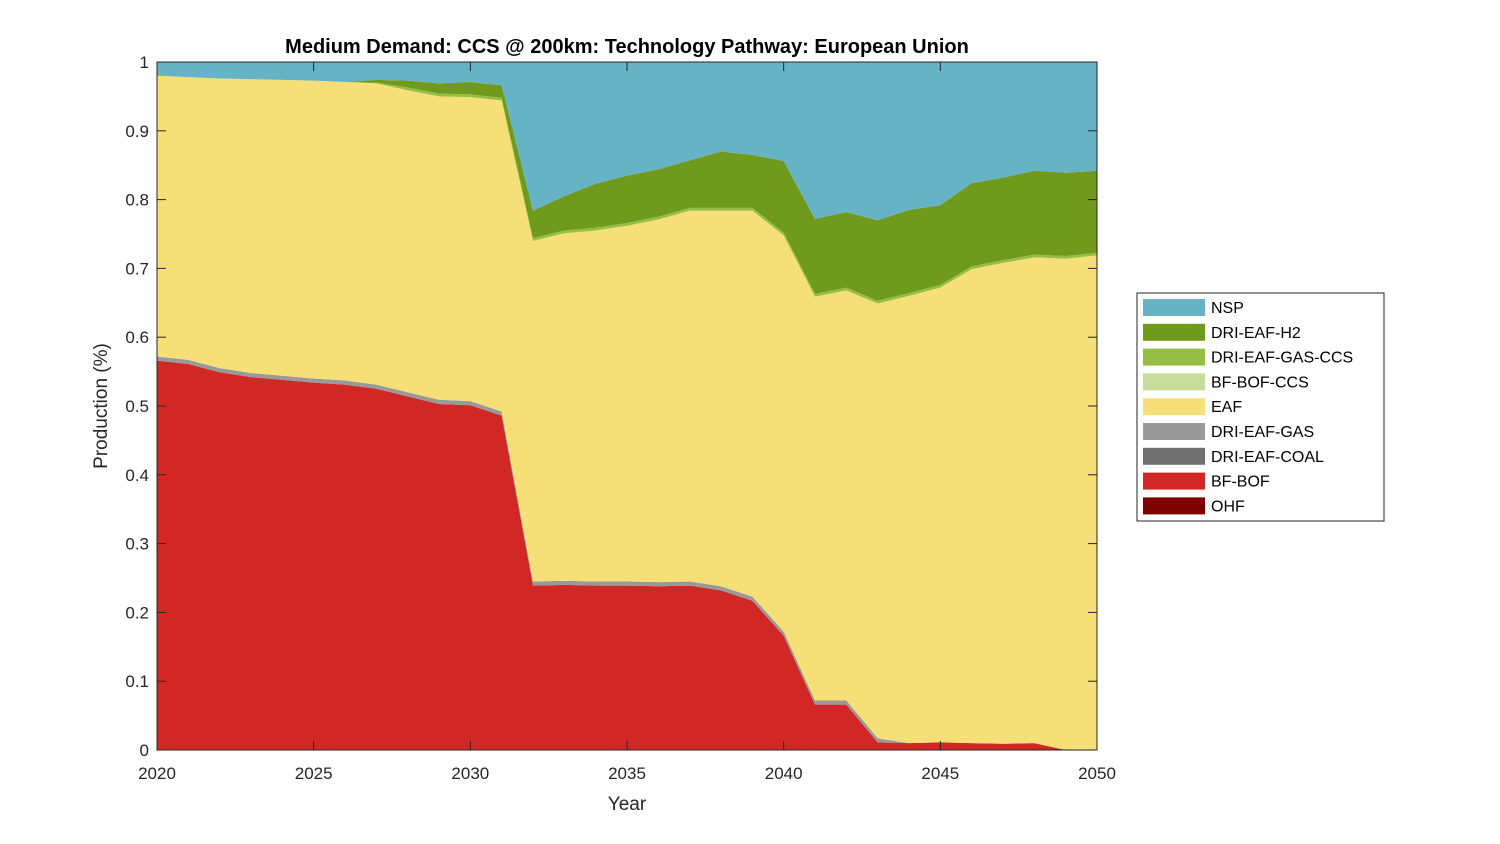 The image size is (1500, 844). Describe the element at coordinates (1256, 333) in the screenshot. I see `legend-label-dri-eaf-h2: DRI-EAF-H2` at that location.